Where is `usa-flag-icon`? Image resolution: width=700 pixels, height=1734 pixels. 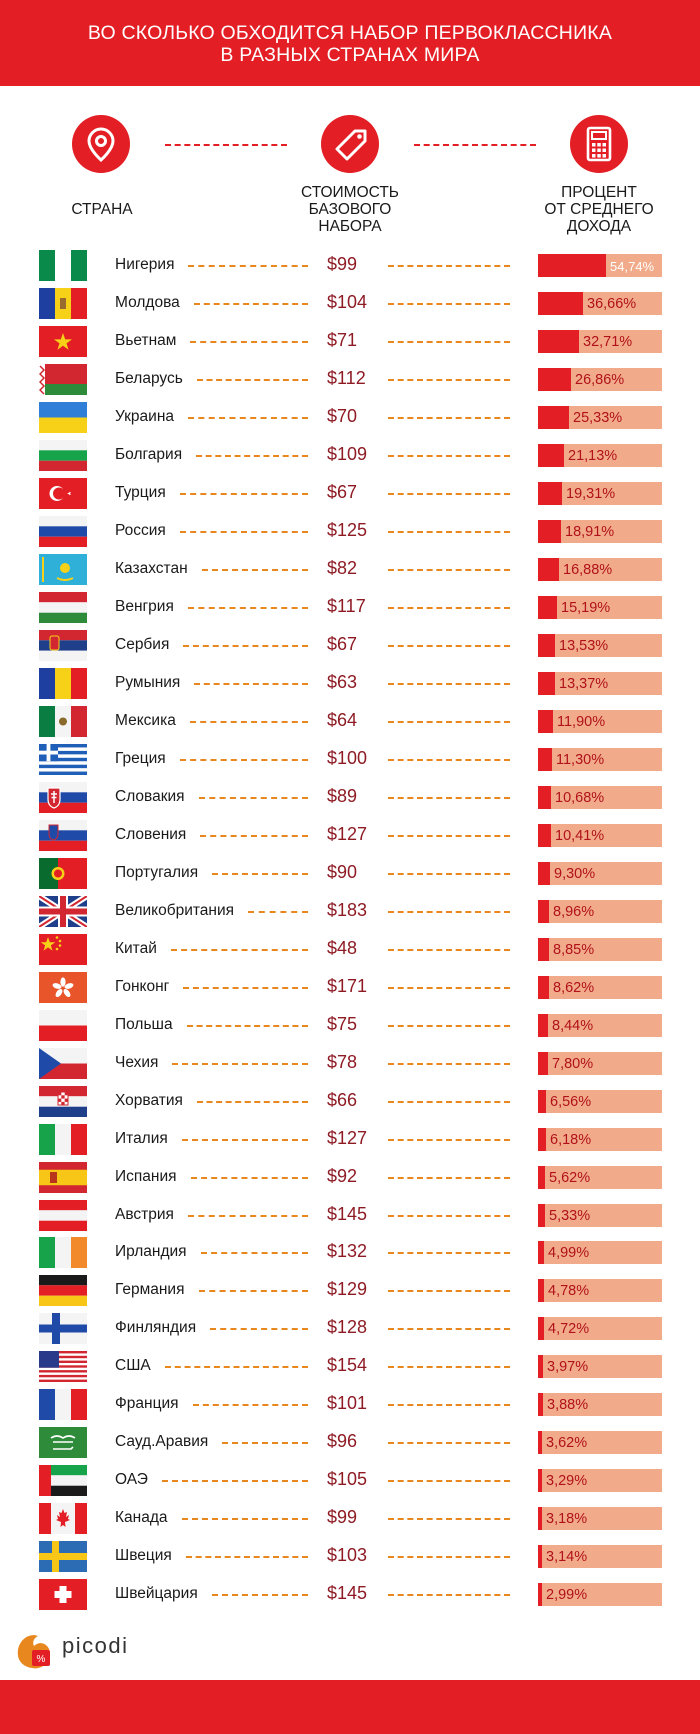
usa-flag-icon is located at coordinates (63, 1366).